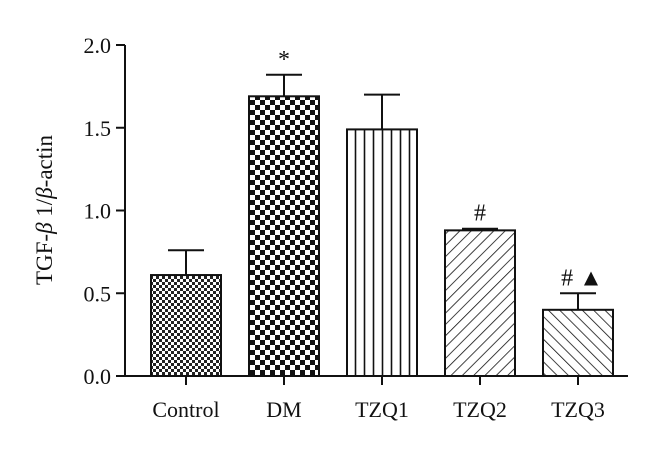  Describe the element at coordinates (283, 409) in the screenshot. I see `x-tick-label: DM` at that location.